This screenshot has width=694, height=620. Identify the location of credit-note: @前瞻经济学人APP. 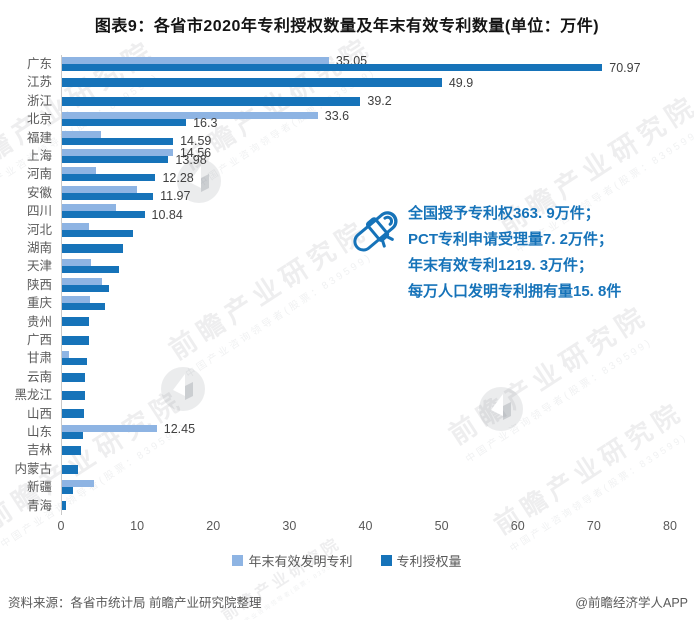
(631, 603).